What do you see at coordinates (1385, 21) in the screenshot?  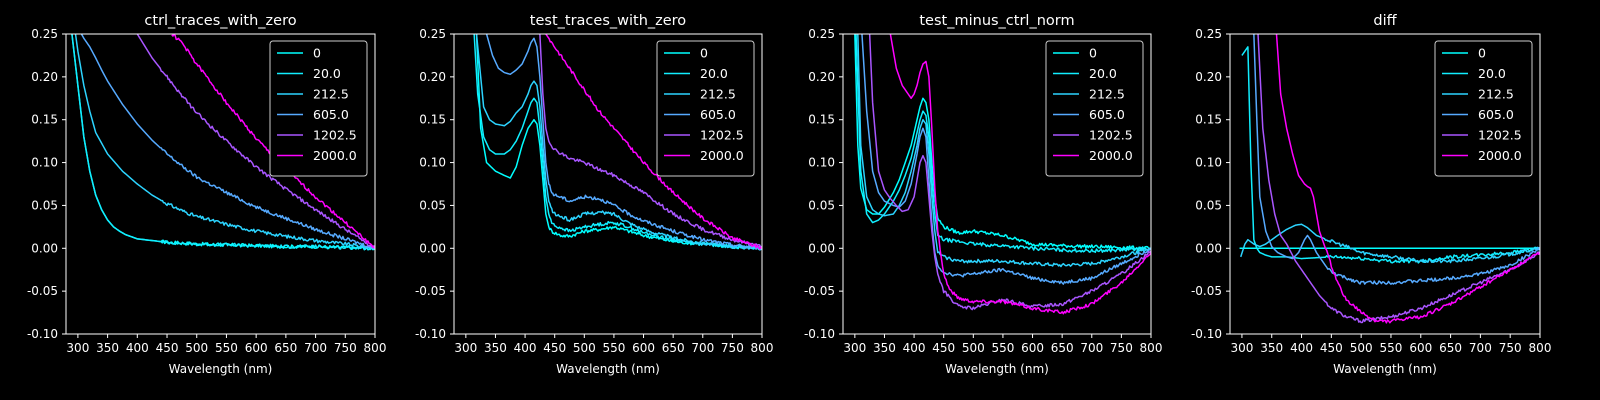 I see `chart-title: diff` at bounding box center [1385, 21].